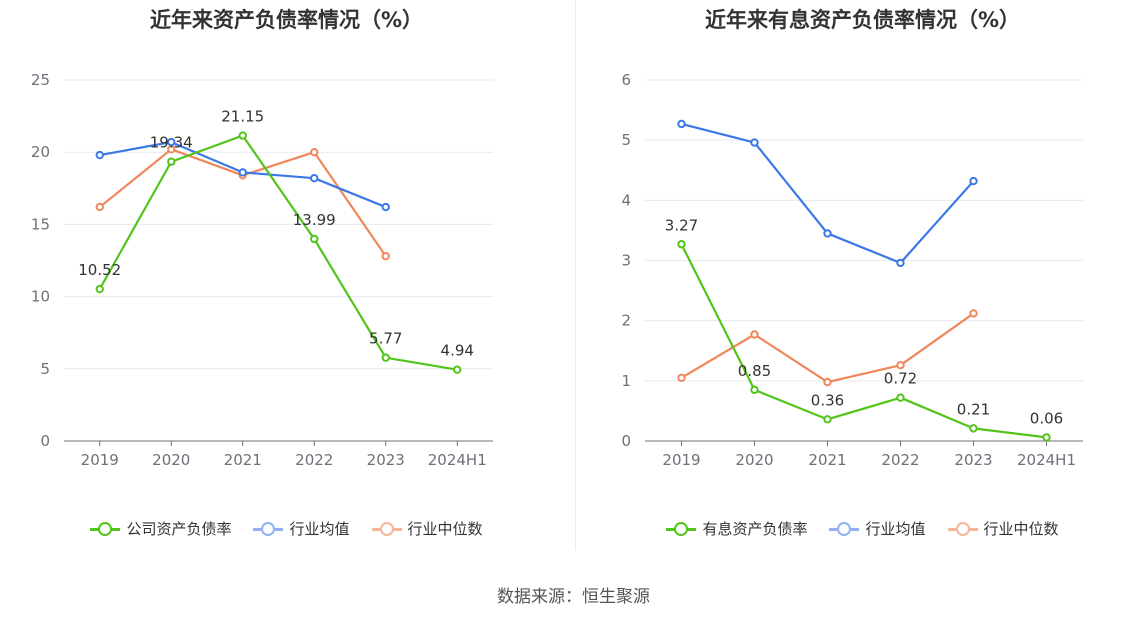 The height and width of the screenshot is (619, 1147). Describe the element at coordinates (973, 409) in the screenshot. I see `data-label: 0.21` at that location.